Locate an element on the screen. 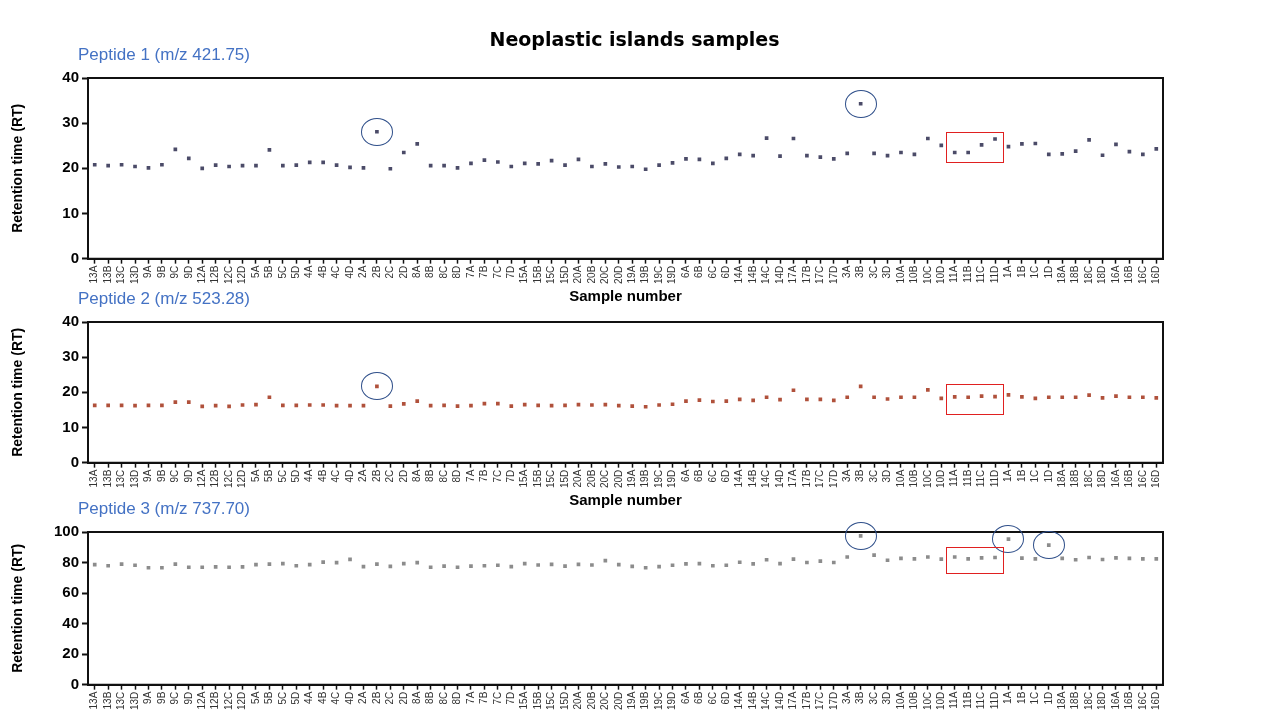 This screenshot has width=1269, height=714. x-tick-label: 11C is located at coordinates (981, 478).